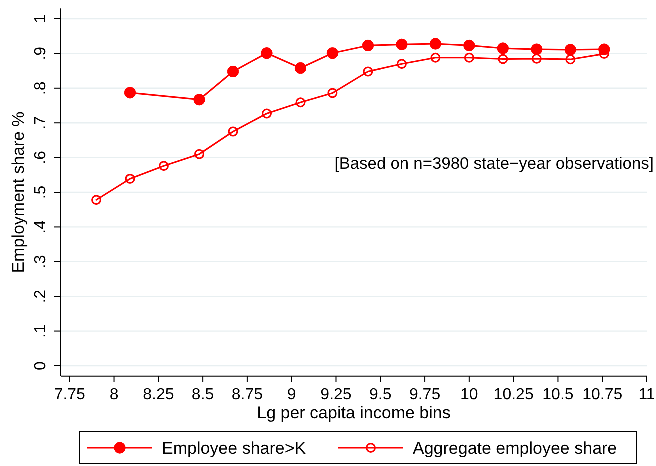  What do you see at coordinates (41, 331) in the screenshot?
I see `y-tick-label: .1` at bounding box center [41, 331].